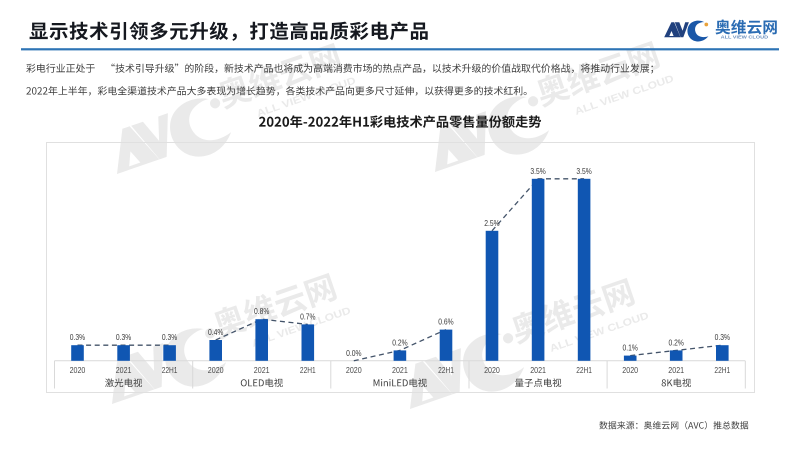 This screenshot has height=450, width=800. What do you see at coordinates (354, 353) in the screenshot?
I see `svg-text: 0.0%` at bounding box center [354, 353].